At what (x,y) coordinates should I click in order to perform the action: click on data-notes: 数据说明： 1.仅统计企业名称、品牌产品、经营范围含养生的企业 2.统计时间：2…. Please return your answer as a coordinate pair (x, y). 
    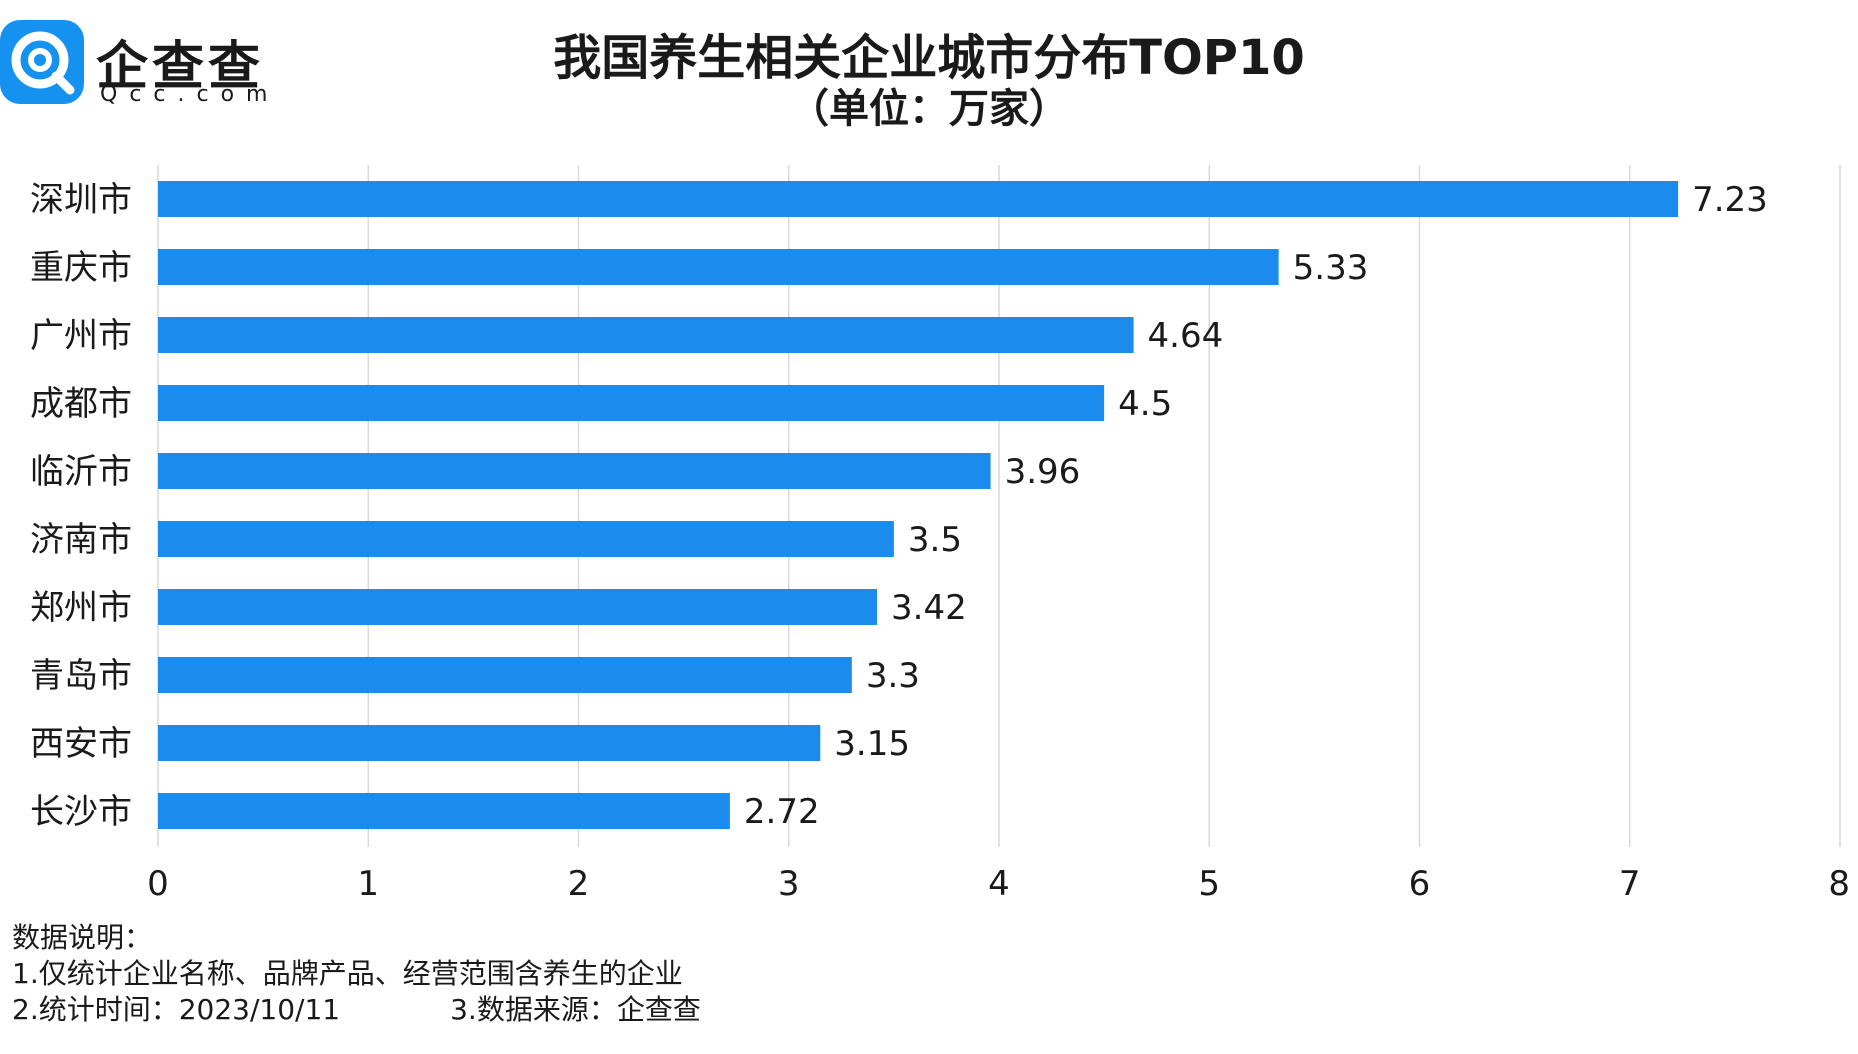
    Looking at the image, I should click on (356, 974).